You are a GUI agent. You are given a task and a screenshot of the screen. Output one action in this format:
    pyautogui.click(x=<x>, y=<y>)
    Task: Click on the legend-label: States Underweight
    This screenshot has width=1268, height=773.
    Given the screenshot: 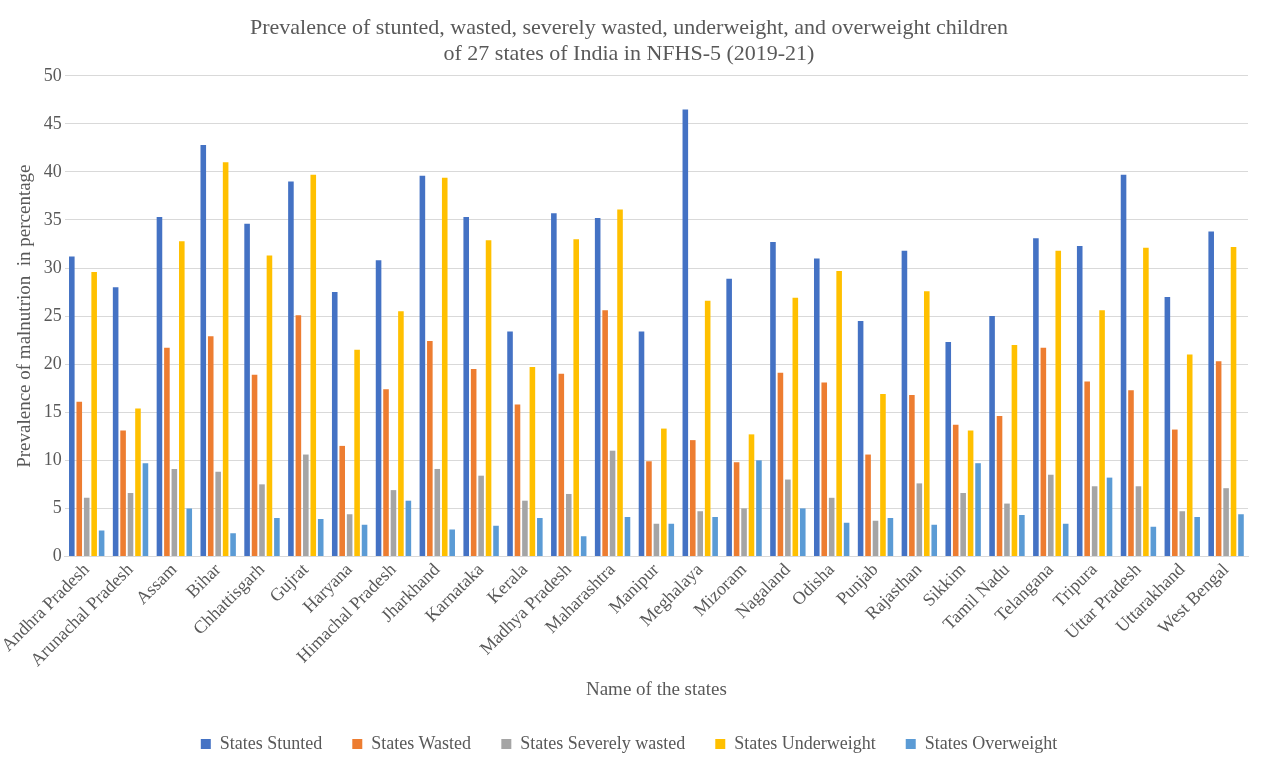 What is the action you would take?
    pyautogui.click(x=805, y=742)
    